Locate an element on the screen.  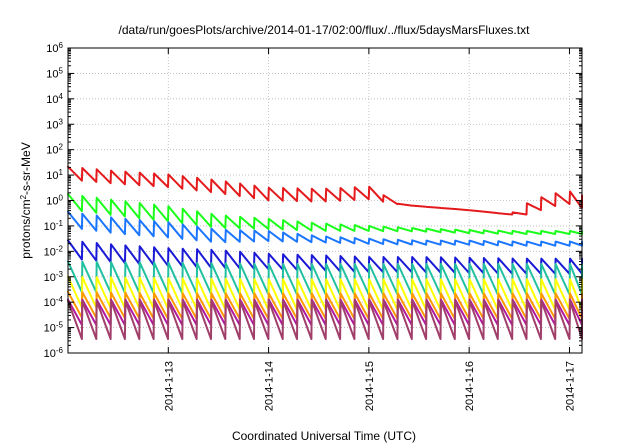
y-tick-exponent: 1 is located at coordinates (61, 172).